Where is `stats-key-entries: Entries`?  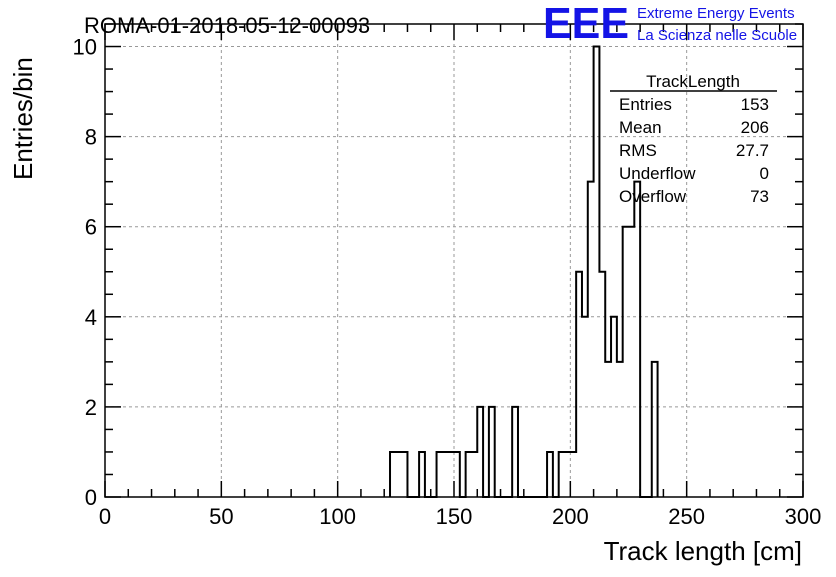
stats-key-entries: Entries is located at coordinates (645, 104).